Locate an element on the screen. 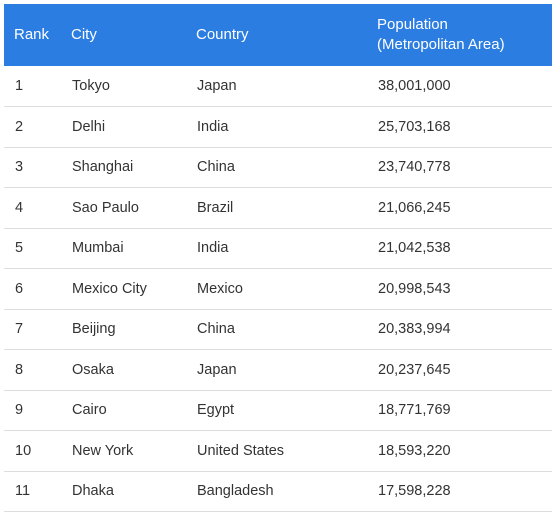 Image resolution: width=552 pixels, height=514 pixels. cell-population: 23,740,778 is located at coordinates (414, 167).